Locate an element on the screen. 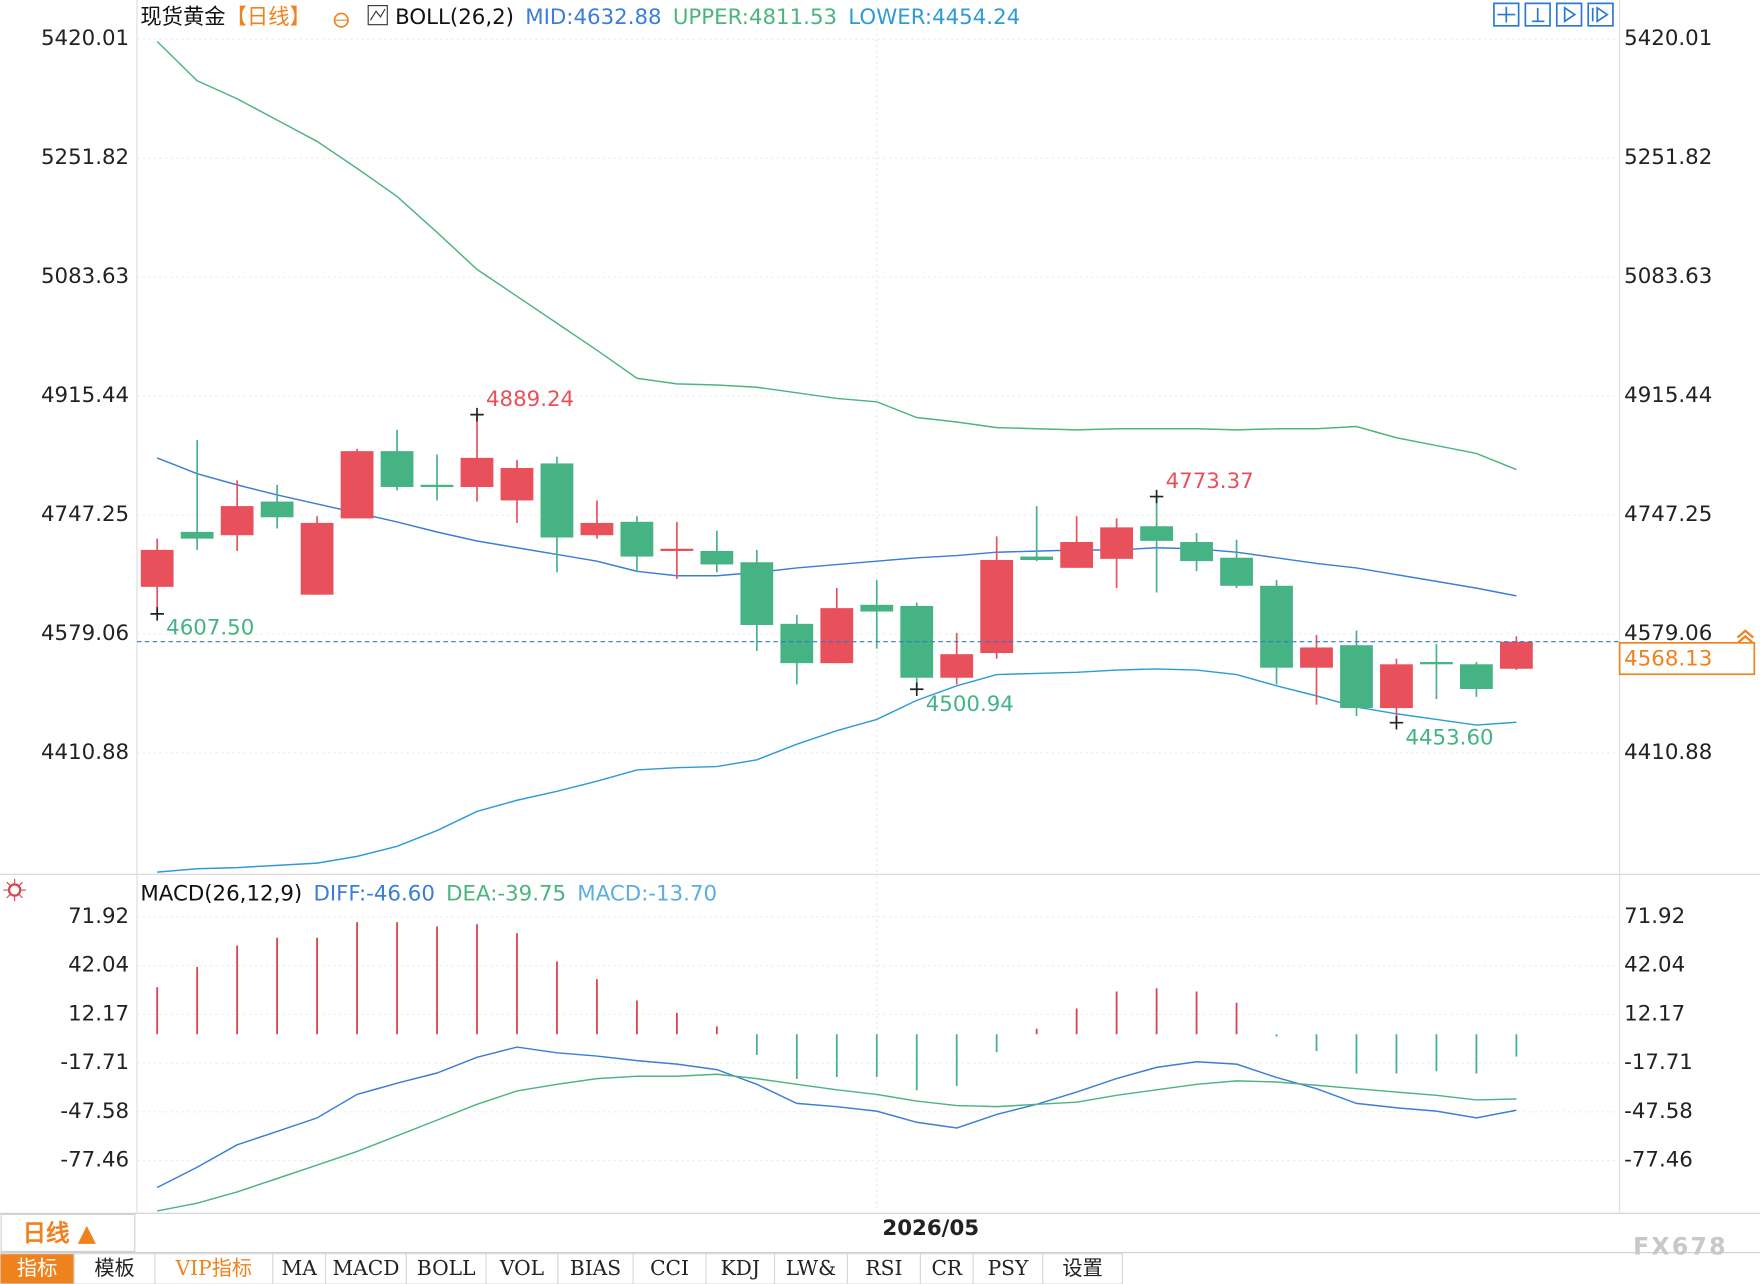  tab-label: 设置 is located at coordinates (1082, 1268).